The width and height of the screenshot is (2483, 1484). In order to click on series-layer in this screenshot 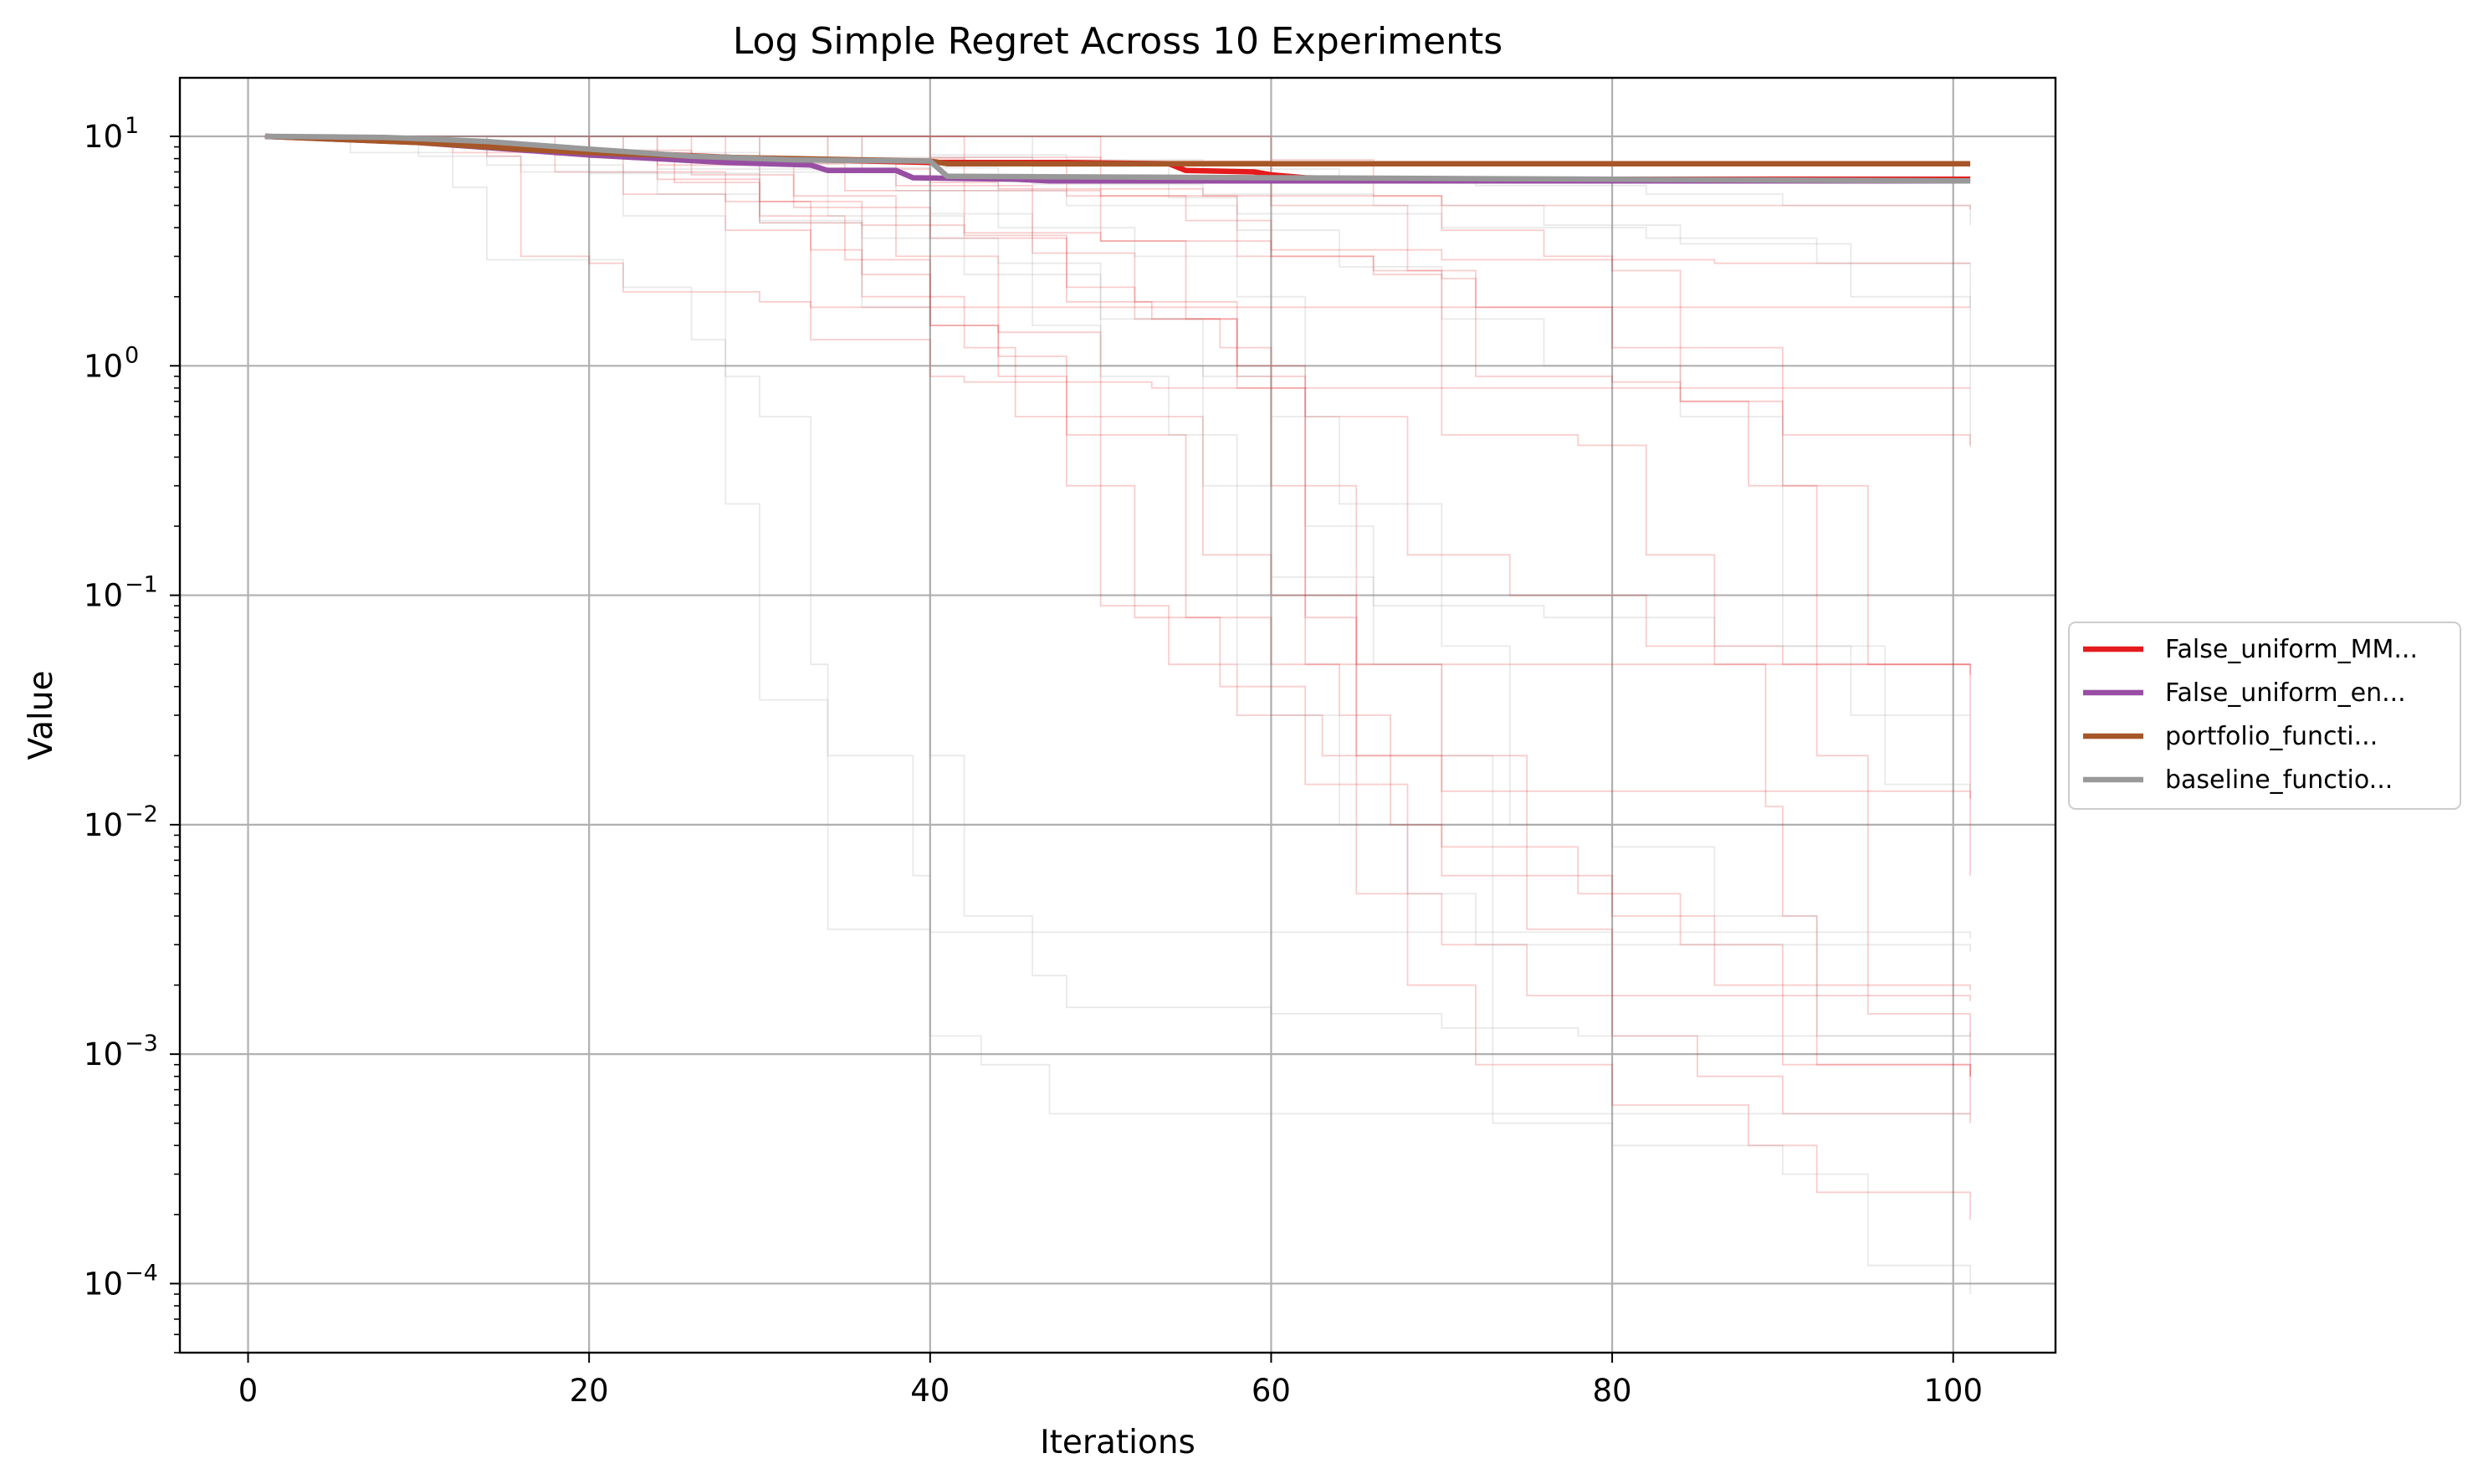, I will do `click(1117, 158)`.